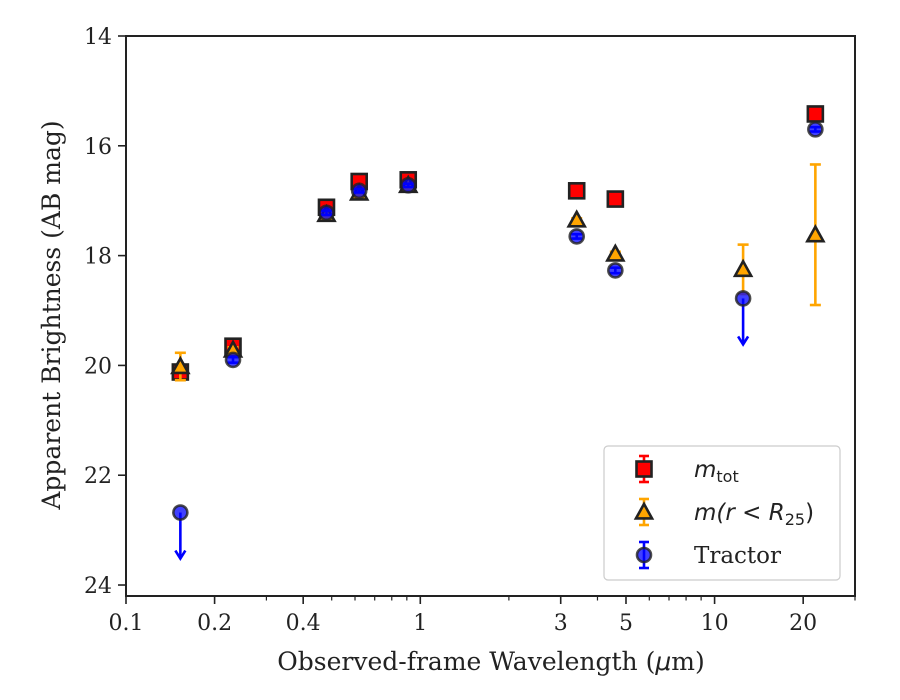 This screenshot has height=700, width=900. Describe the element at coordinates (803, 623) in the screenshot. I see `x-tick-label-7: 20` at that location.